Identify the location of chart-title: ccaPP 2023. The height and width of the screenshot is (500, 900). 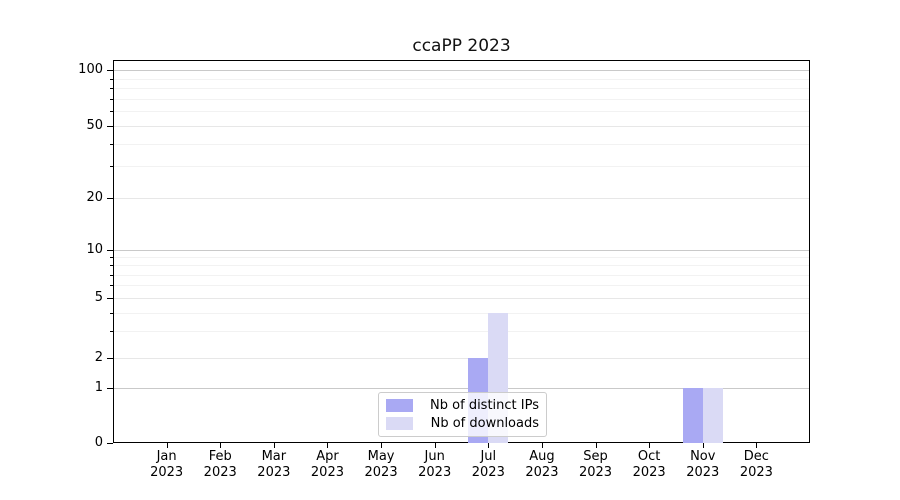
(461, 46).